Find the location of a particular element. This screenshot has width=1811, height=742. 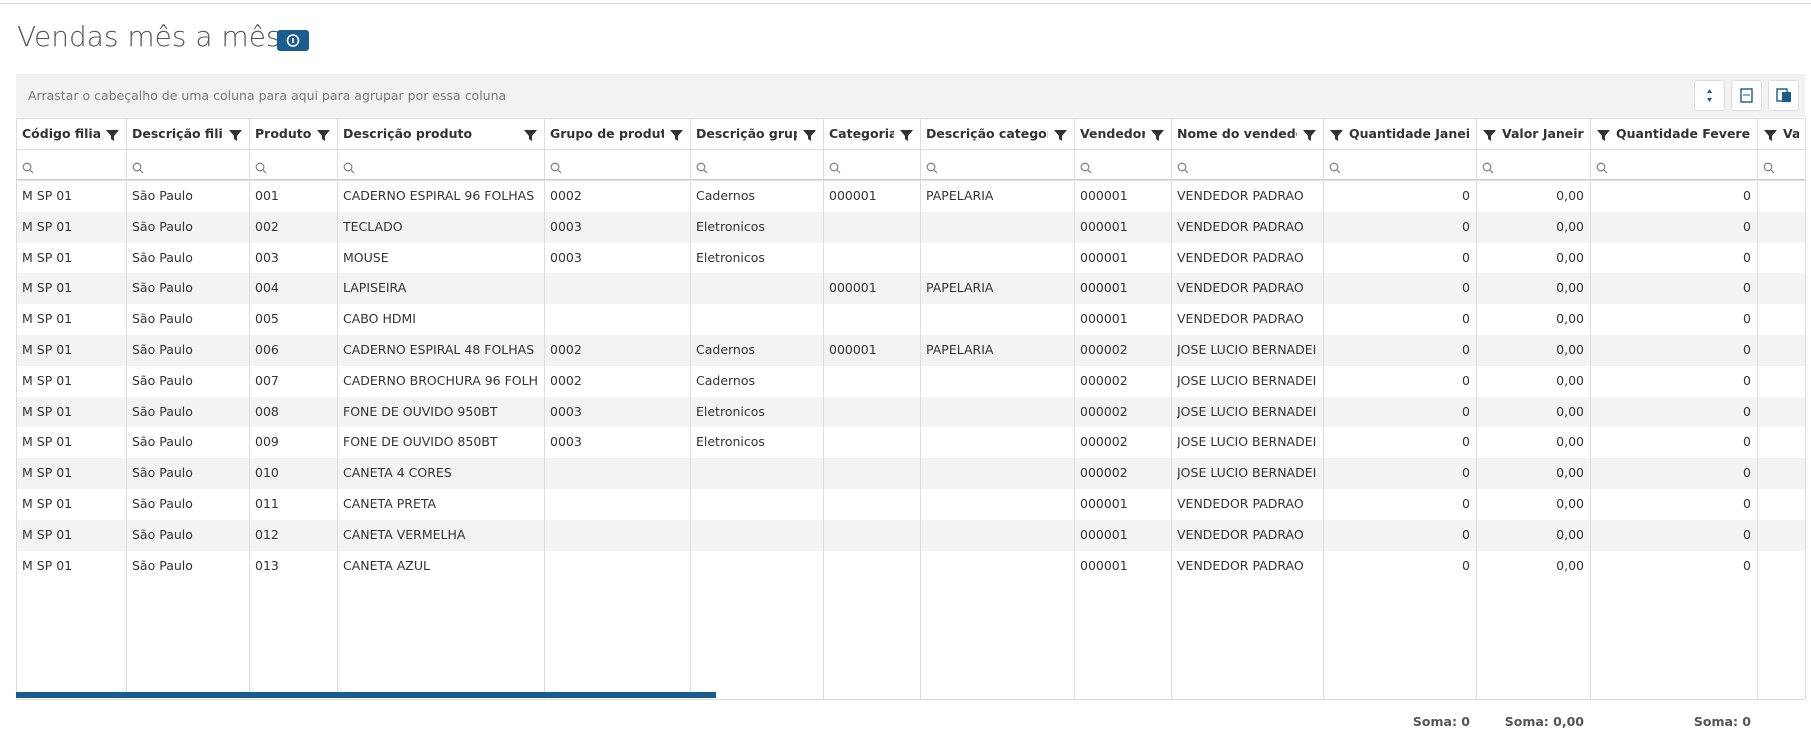

table-cell: 0002 is located at coordinates (566, 380).